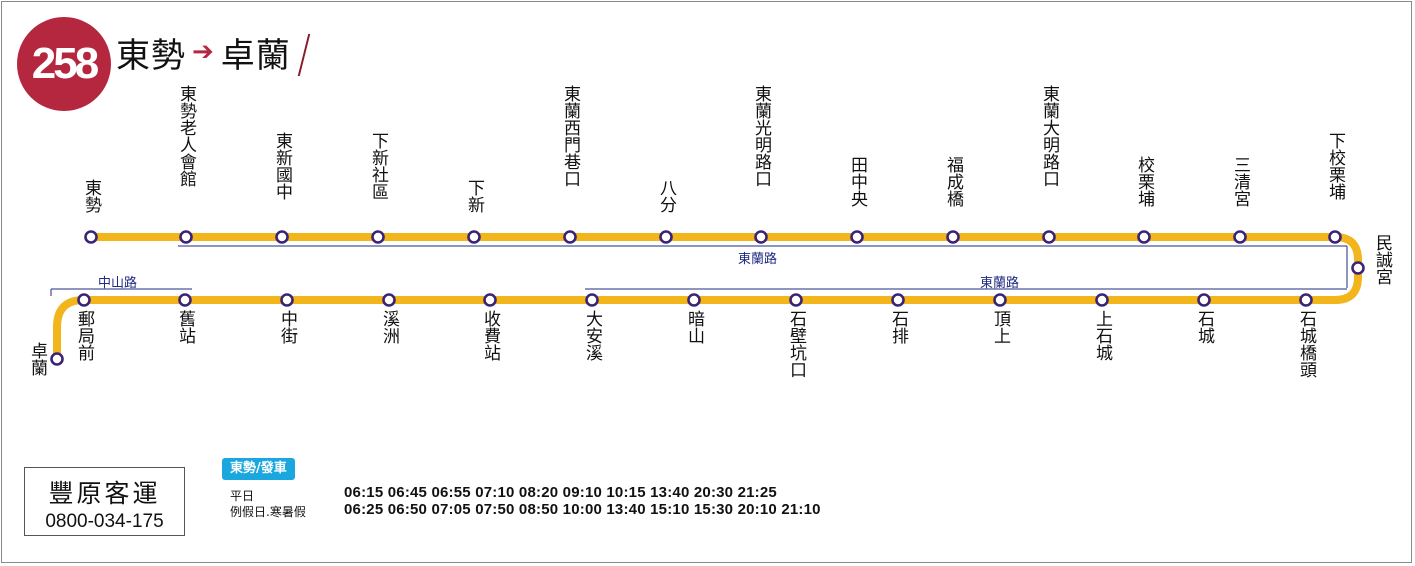 This screenshot has height=566, width=1415. I want to click on timetable-badge: 東勢/發車, so click(258, 469).